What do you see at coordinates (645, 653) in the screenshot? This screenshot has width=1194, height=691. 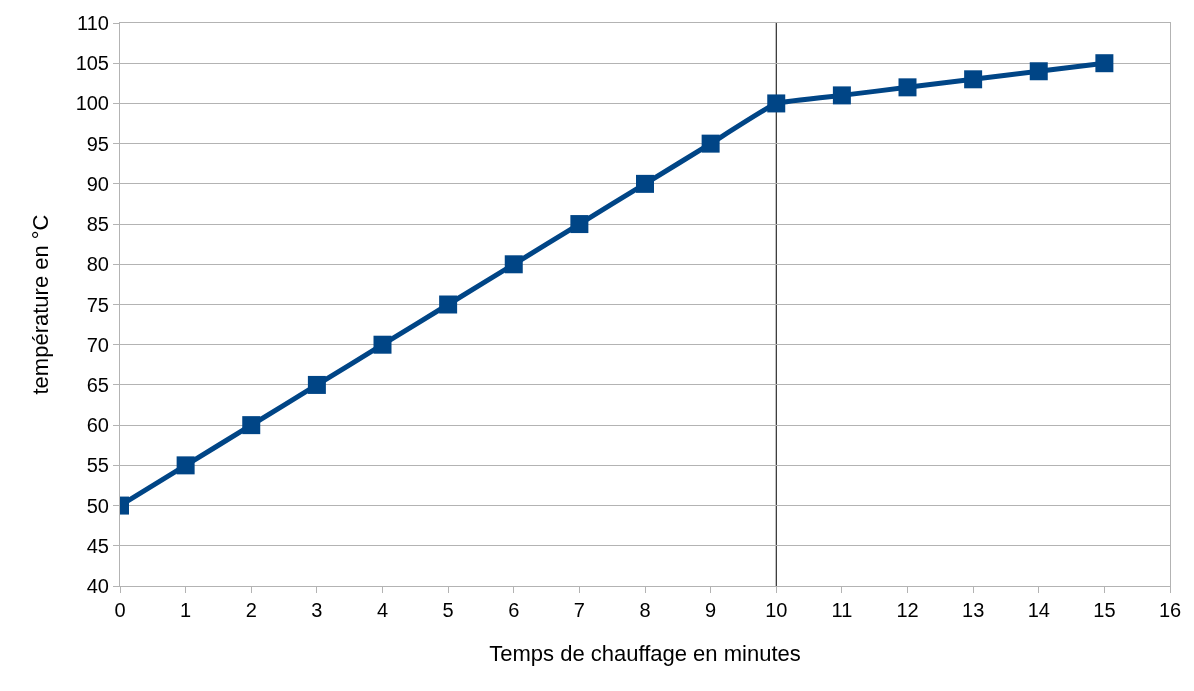 I see `x-axis-title: Temps de chauffage en minutes` at bounding box center [645, 653].